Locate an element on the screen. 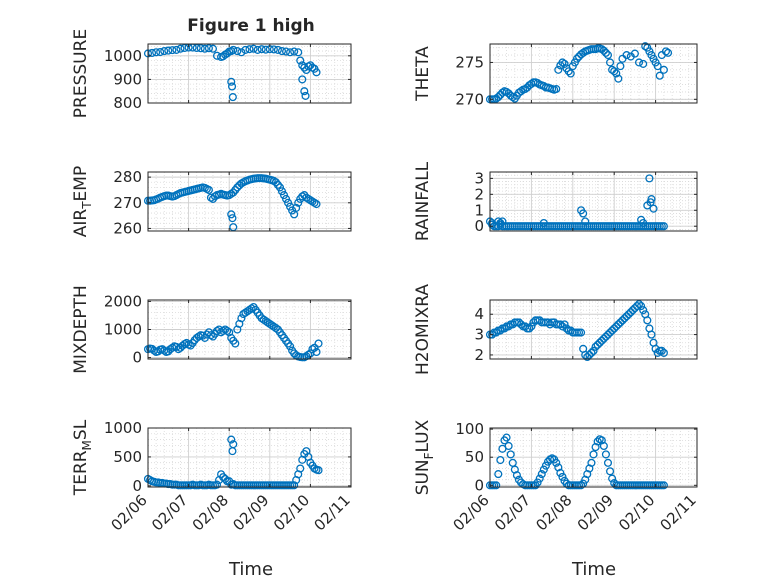 The width and height of the screenshot is (778, 583). x-tick-label: 02/10 is located at coordinates (291, 512).